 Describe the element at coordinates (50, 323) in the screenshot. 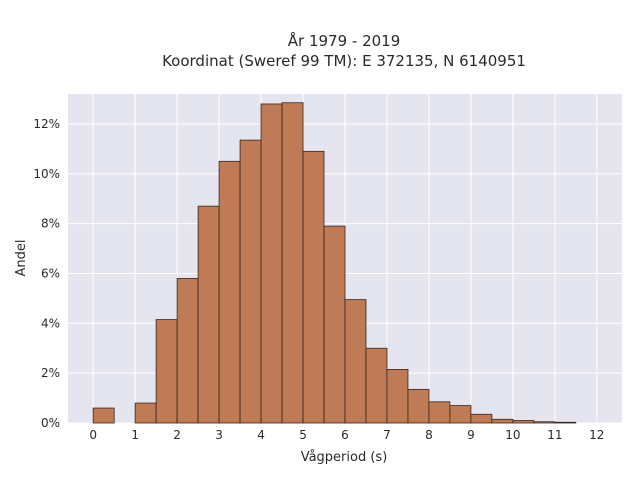

I see `y-tick-label: 4%` at that location.